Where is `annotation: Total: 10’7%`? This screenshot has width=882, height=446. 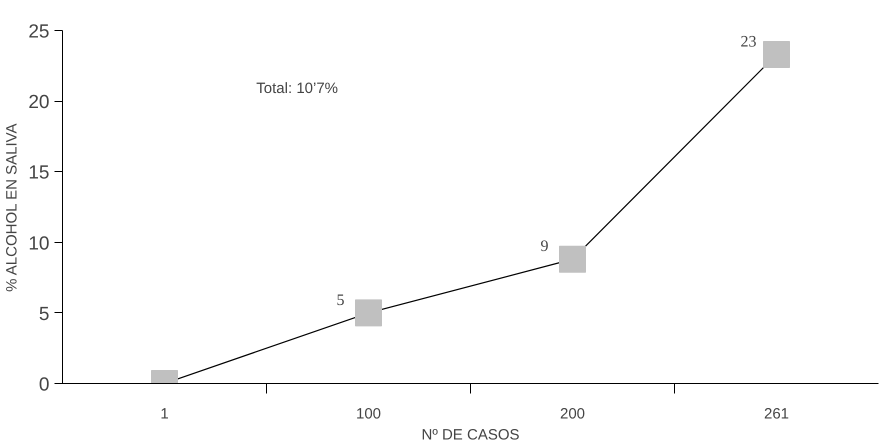 annotation: Total: 10’7% is located at coordinates (297, 88).